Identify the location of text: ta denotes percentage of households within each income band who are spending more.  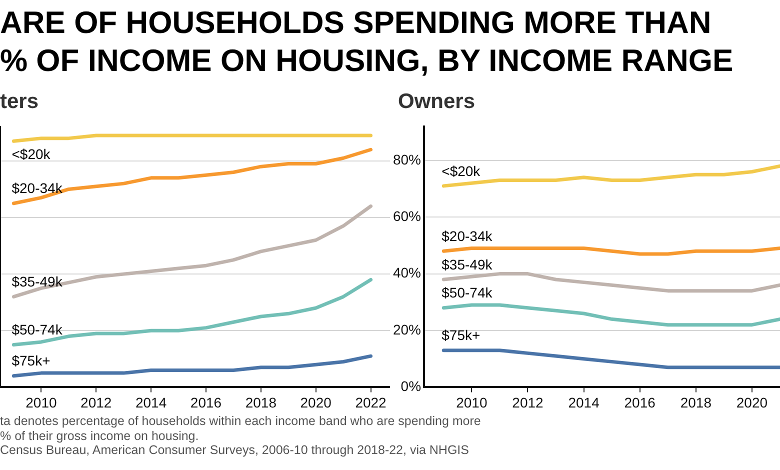
(240, 421).